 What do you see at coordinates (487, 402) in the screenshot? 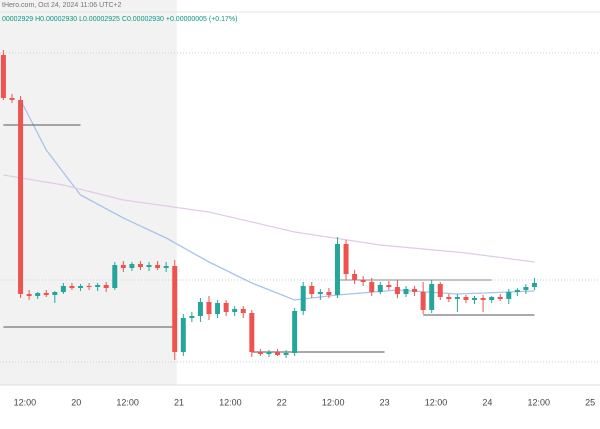
I see `x-tick-label: 24` at bounding box center [487, 402].